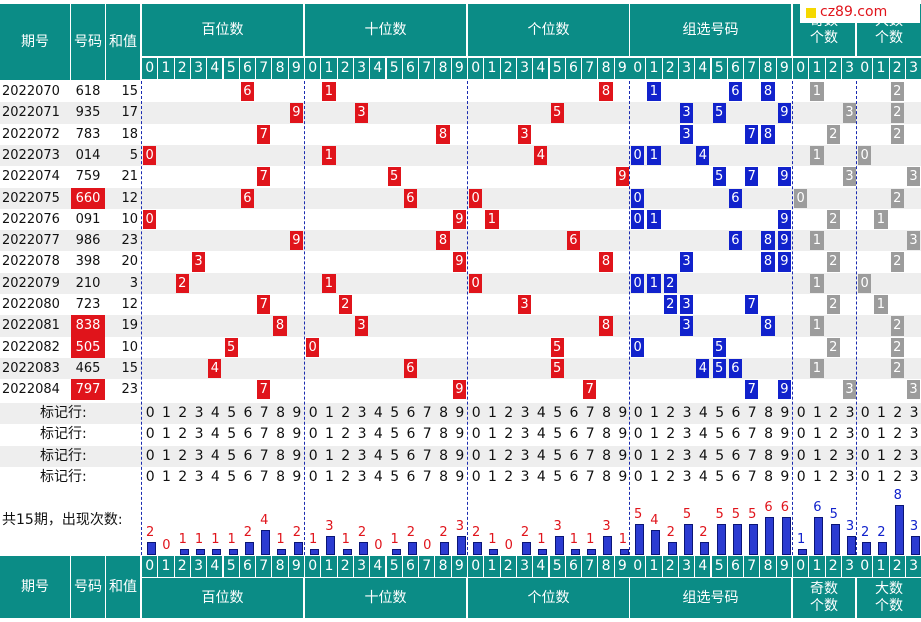  I want to click on group-mark: 5, so click(719, 347).